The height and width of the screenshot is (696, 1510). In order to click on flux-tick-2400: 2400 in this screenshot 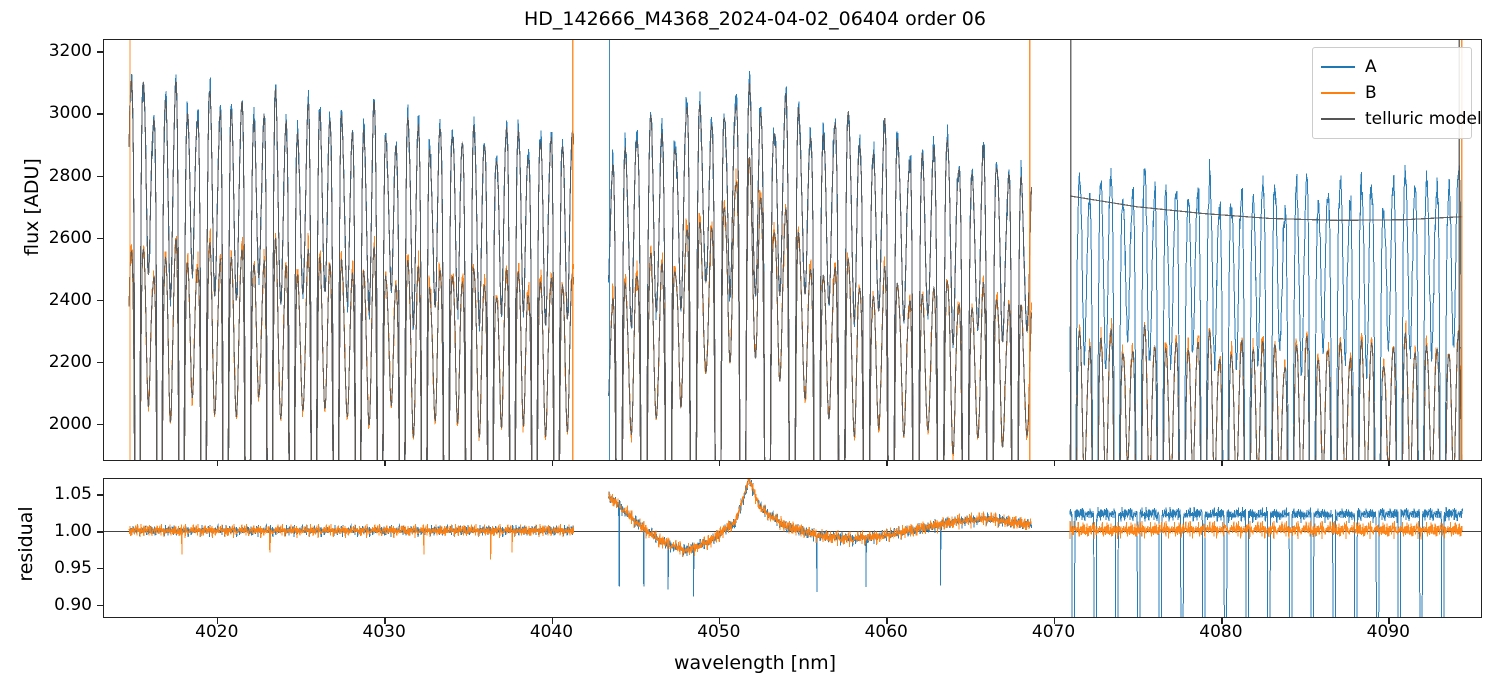, I will do `click(70, 299)`.